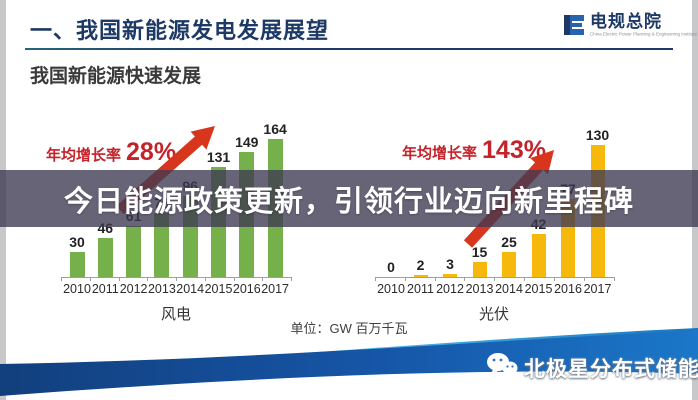 This screenshot has width=698, height=400. What do you see at coordinates (247, 142) in the screenshot?
I see `bar-value-label: 149` at bounding box center [247, 142].